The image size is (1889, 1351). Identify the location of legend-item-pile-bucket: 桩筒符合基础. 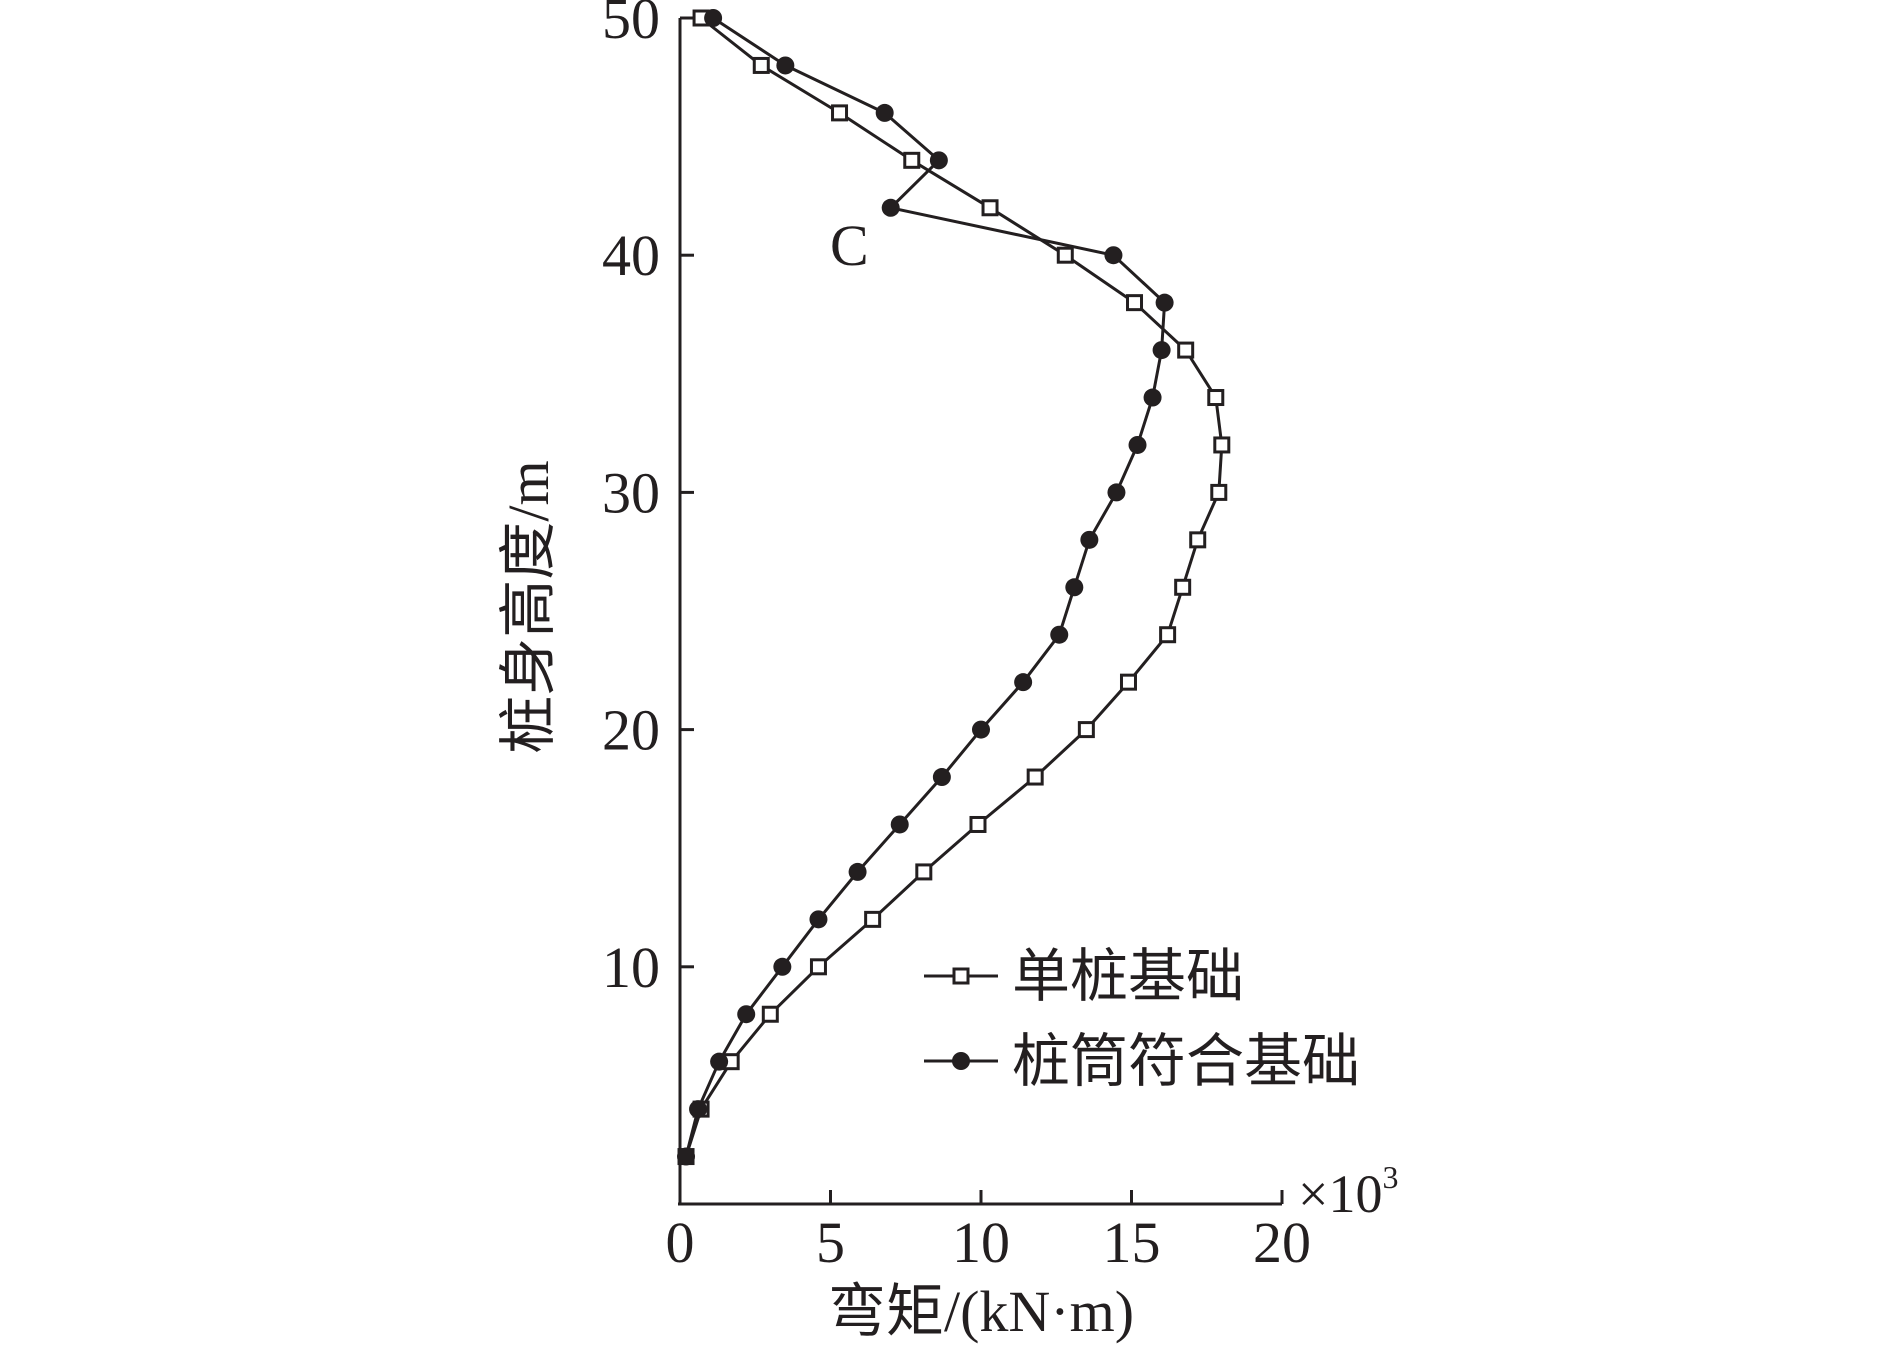
(1142, 1061).